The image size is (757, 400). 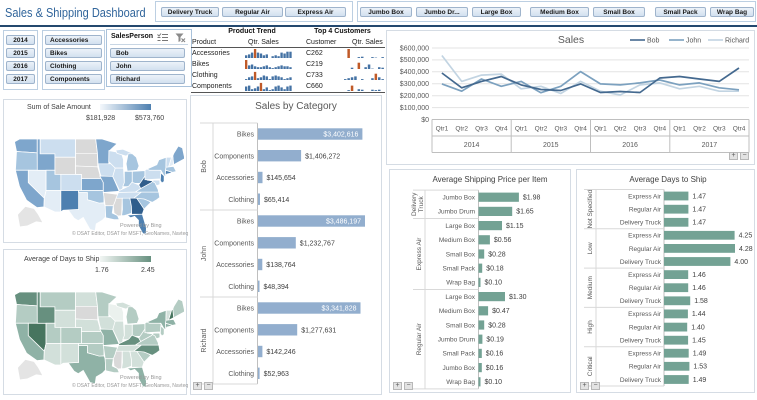 What do you see at coordinates (571, 40) in the screenshot?
I see `svg-text: Sales` at bounding box center [571, 40].